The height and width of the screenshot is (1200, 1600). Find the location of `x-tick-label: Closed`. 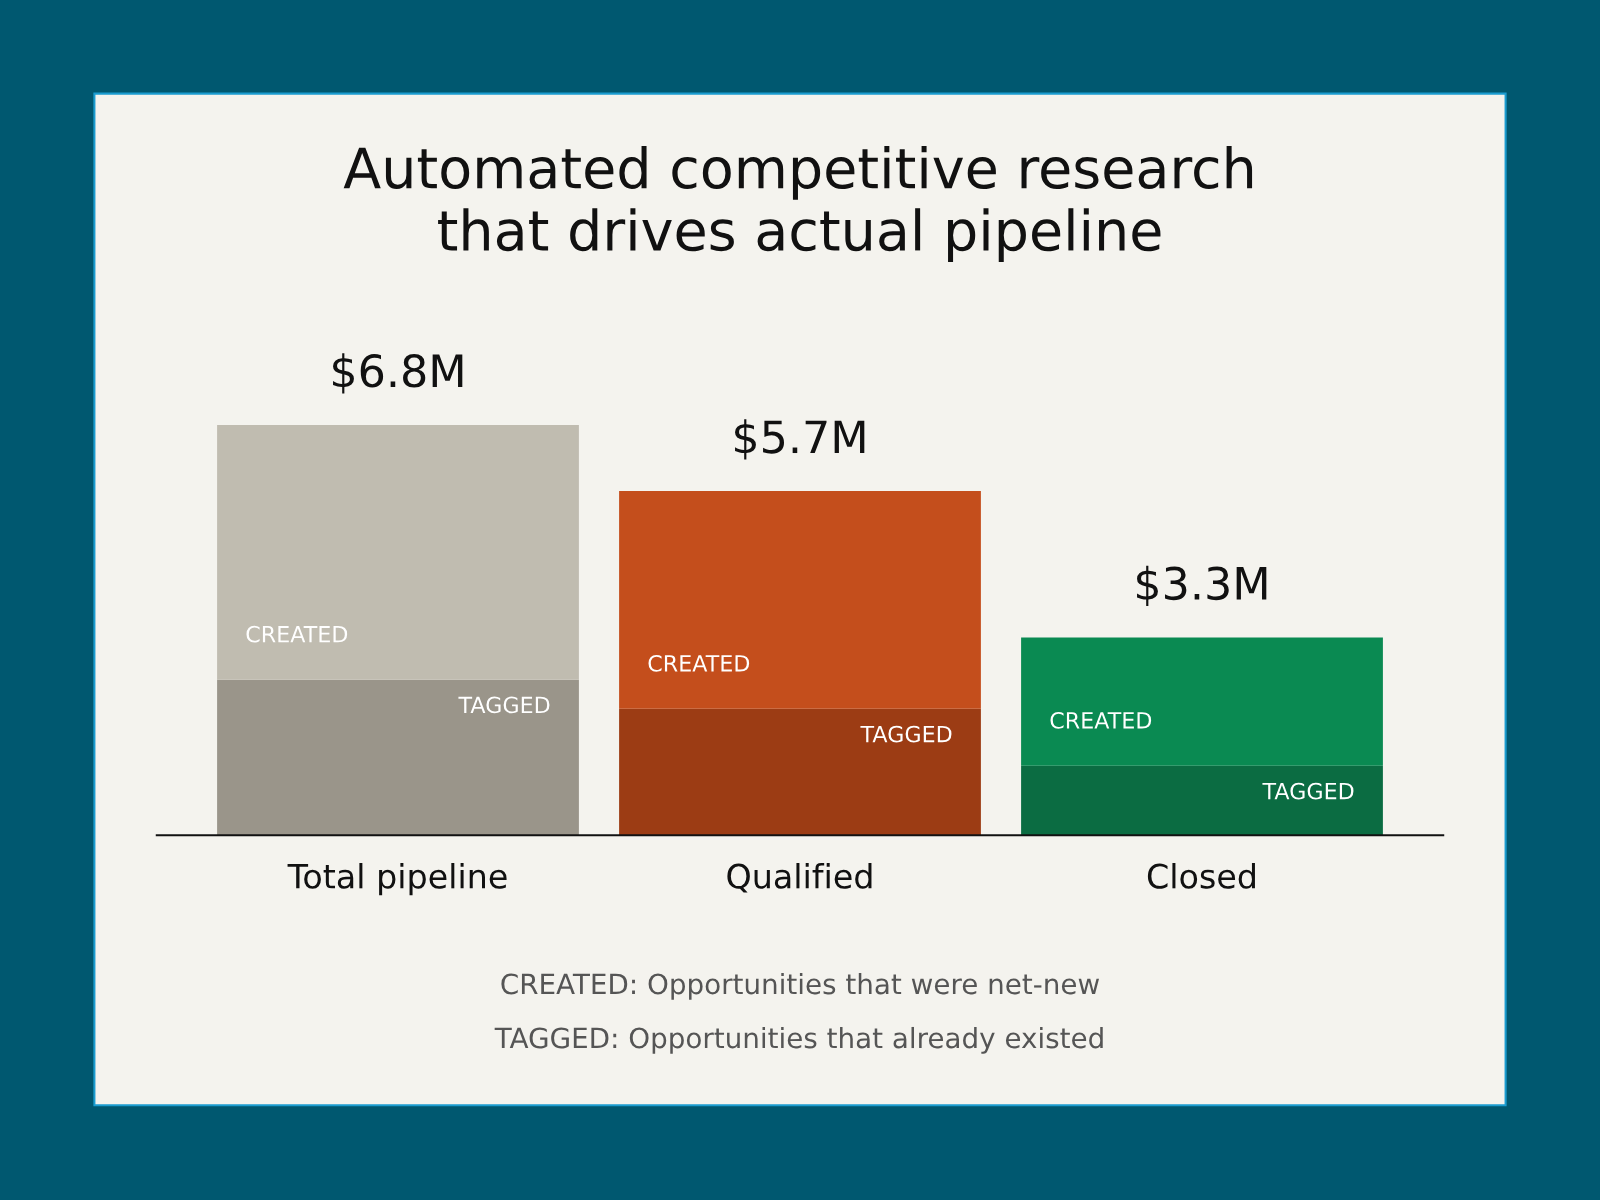

x-tick-label: Closed is located at coordinates (1201, 875).